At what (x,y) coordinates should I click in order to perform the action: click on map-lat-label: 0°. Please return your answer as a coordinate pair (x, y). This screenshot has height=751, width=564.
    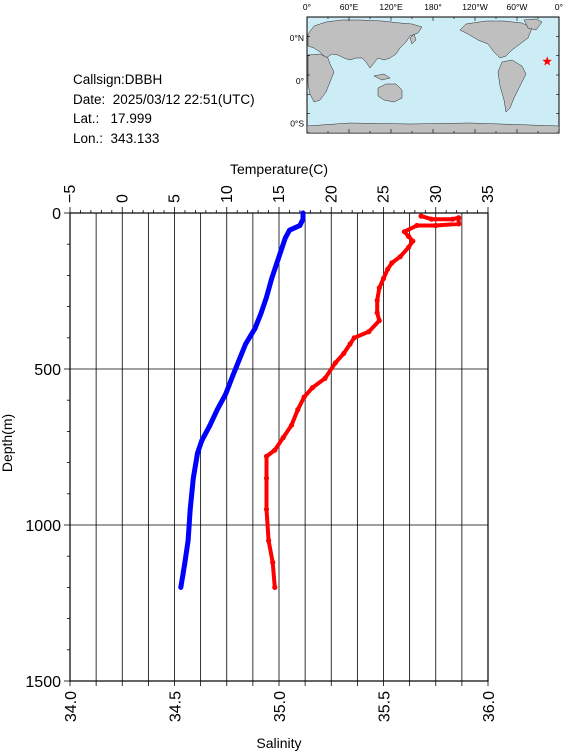
    Looking at the image, I should click on (300, 81).